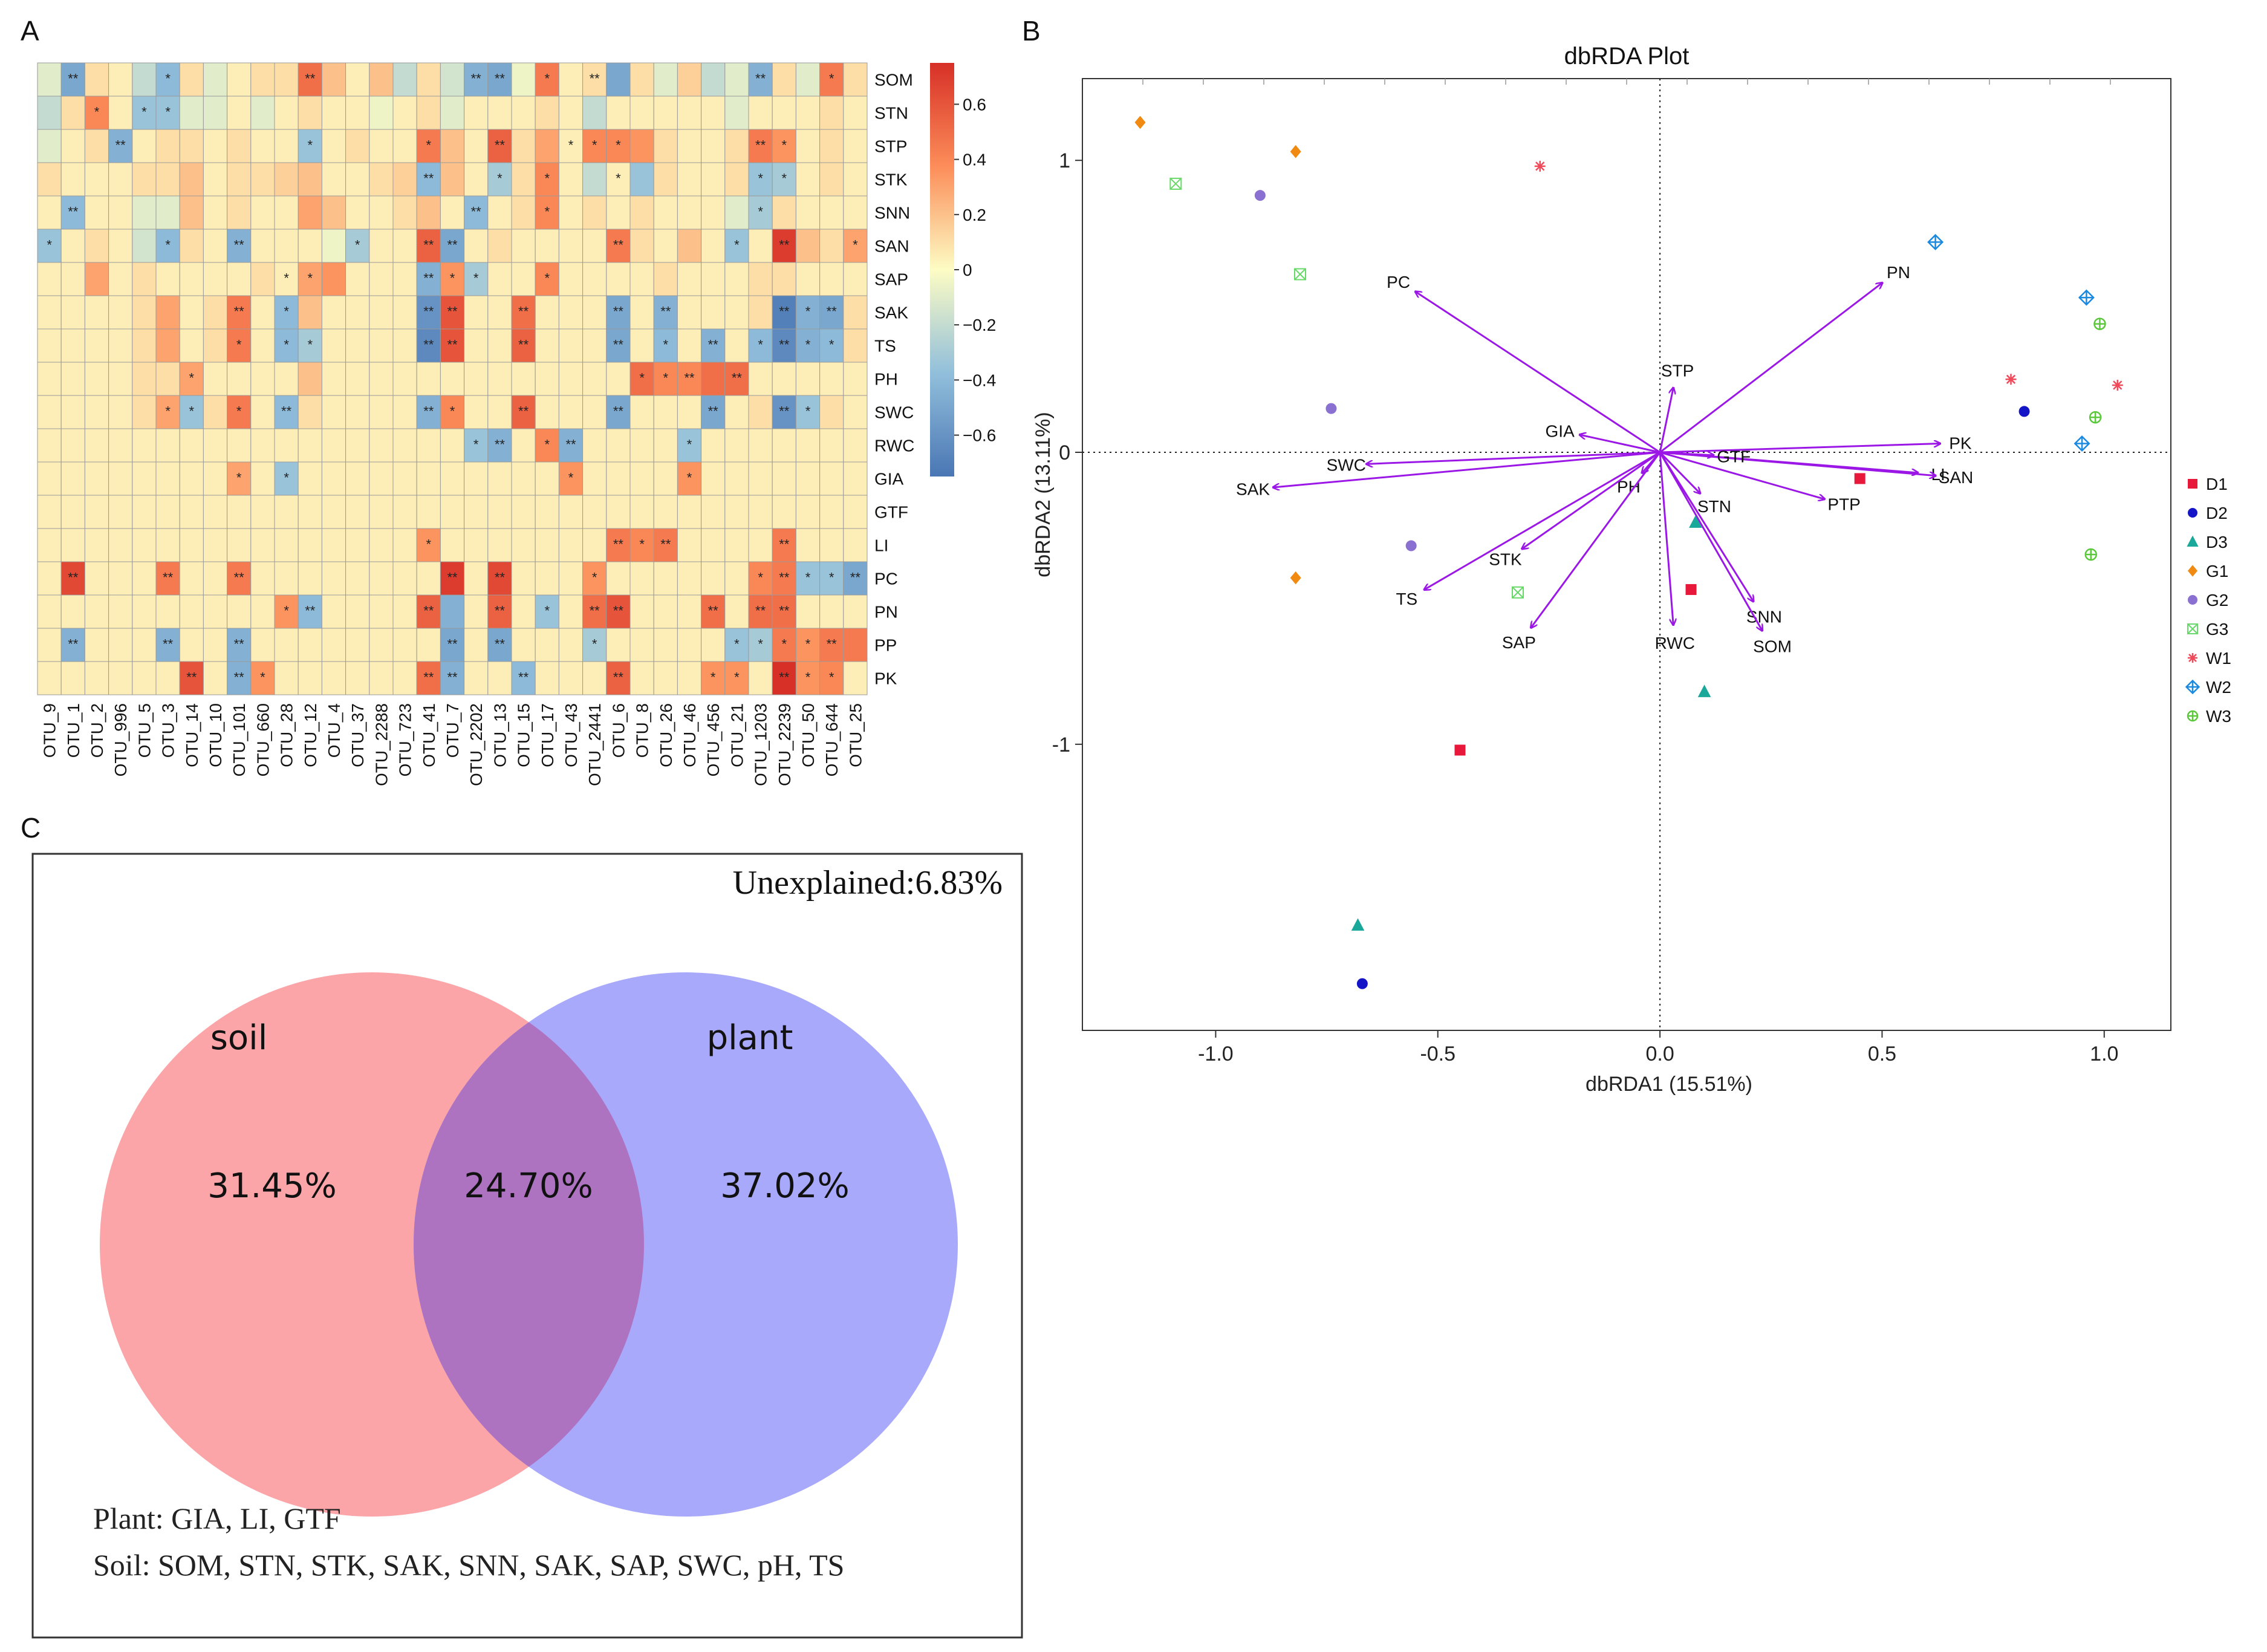 Image resolution: width=2267 pixels, height=1652 pixels. What do you see at coordinates (1659, 1053) in the screenshot?
I see `x-tick-label: 0.0` at bounding box center [1659, 1053].